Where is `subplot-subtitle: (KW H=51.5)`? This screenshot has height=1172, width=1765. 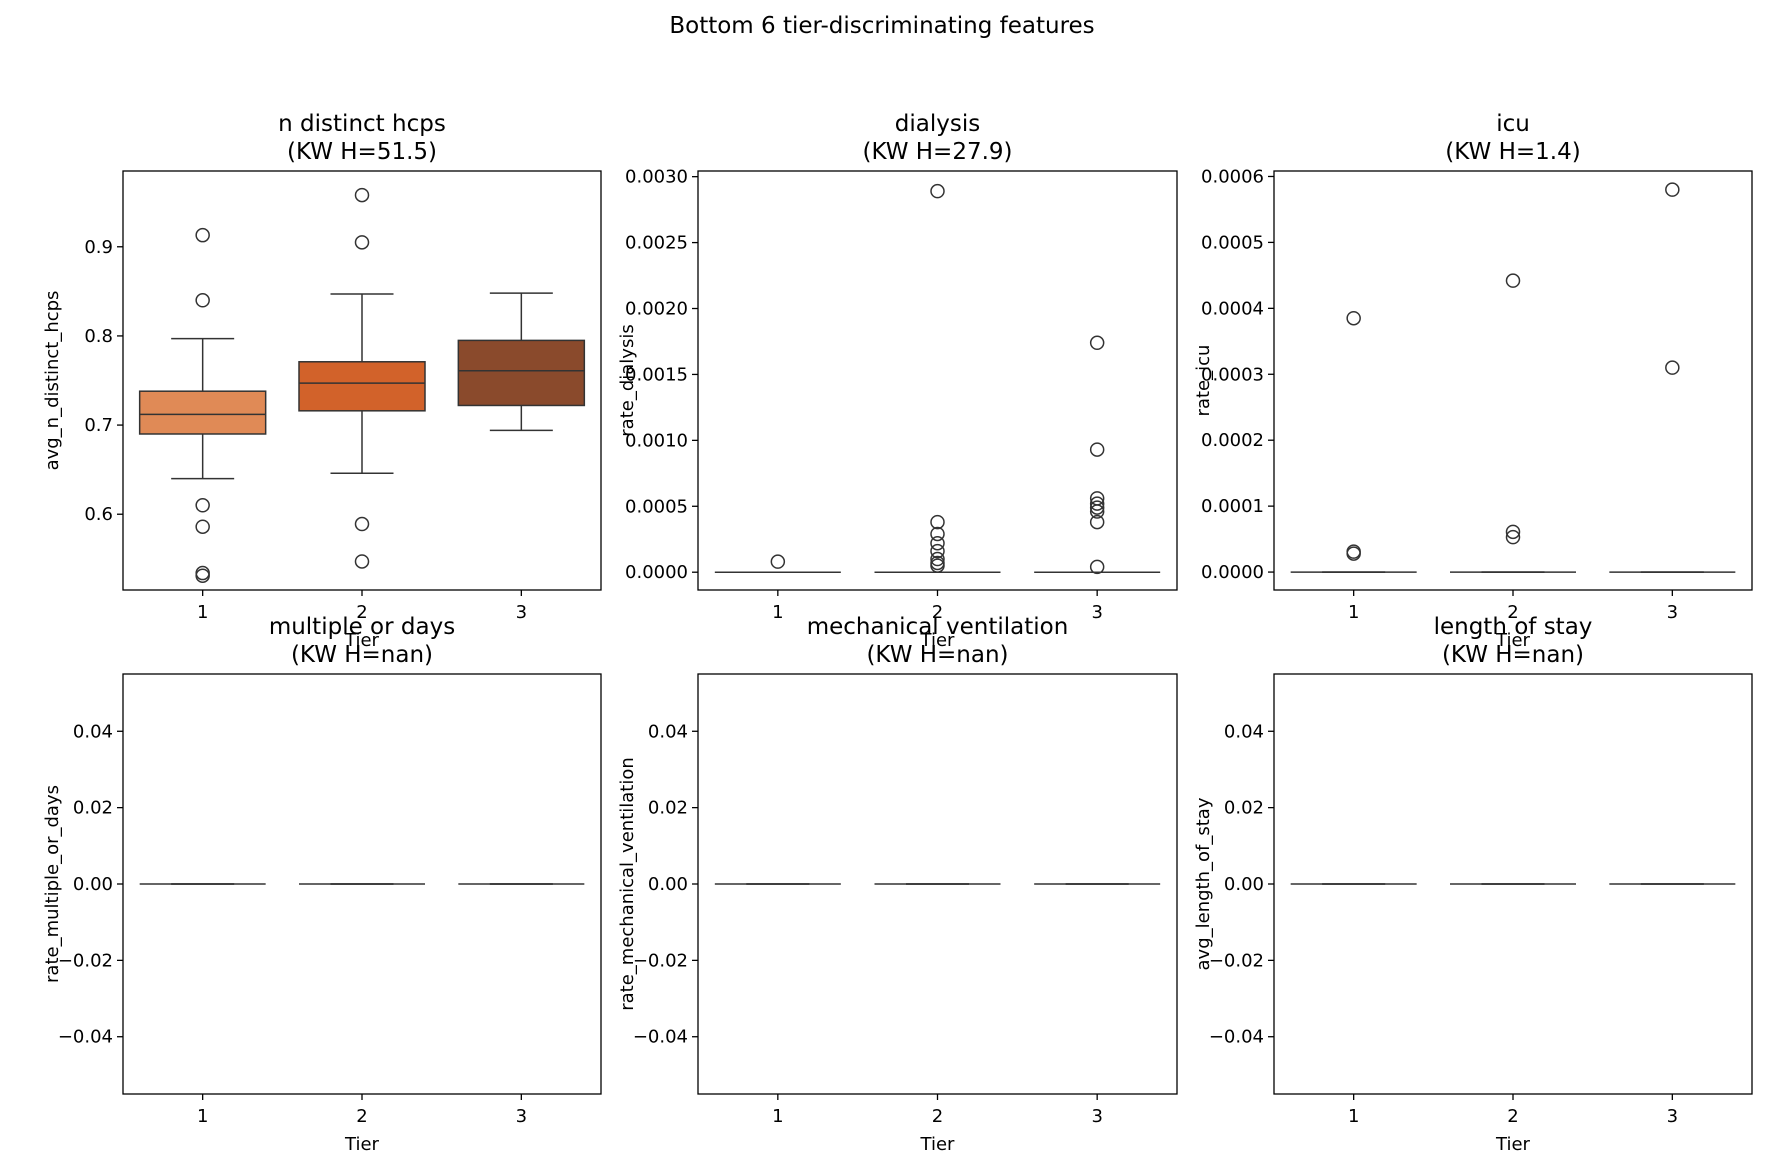 subplot-subtitle: (KW H=51.5) is located at coordinates (362, 152).